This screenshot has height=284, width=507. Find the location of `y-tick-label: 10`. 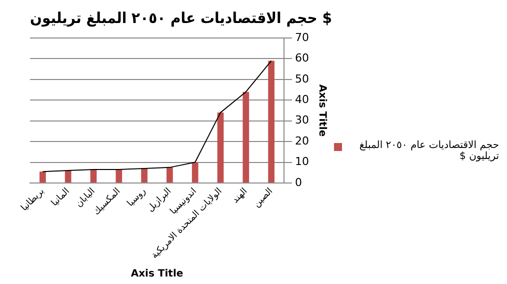

y-tick-label: 10 is located at coordinates (302, 161).